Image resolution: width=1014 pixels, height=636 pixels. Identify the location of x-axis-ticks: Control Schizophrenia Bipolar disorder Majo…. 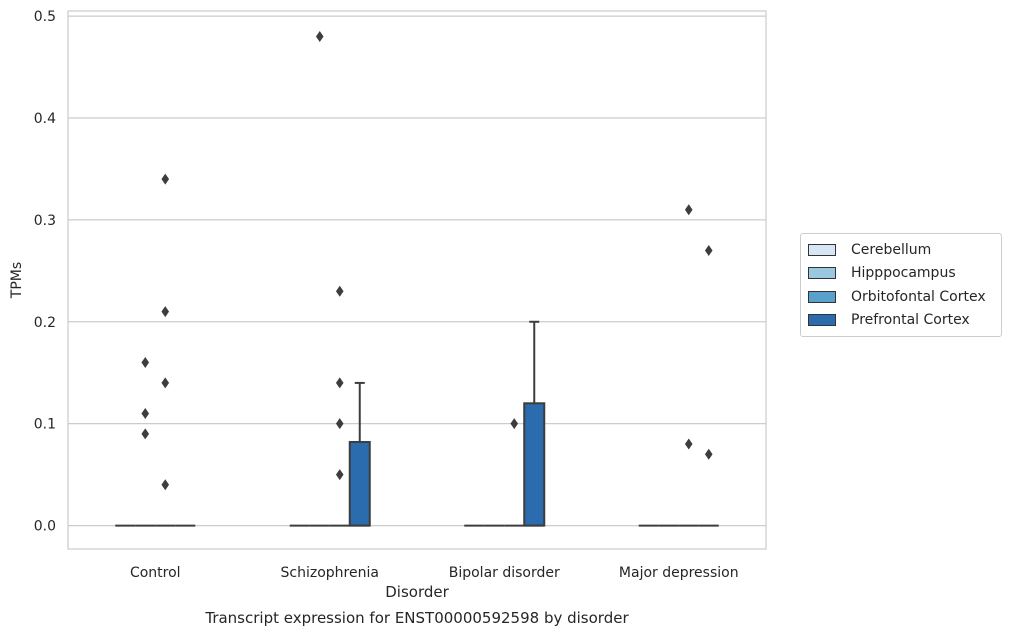
(434, 573).